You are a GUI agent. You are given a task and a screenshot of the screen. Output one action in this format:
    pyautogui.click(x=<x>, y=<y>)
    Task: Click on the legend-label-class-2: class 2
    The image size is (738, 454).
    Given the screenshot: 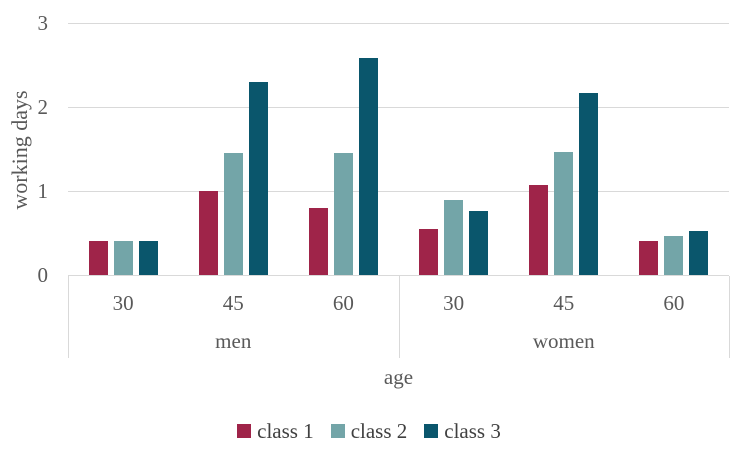 What is the action you would take?
    pyautogui.click(x=379, y=431)
    